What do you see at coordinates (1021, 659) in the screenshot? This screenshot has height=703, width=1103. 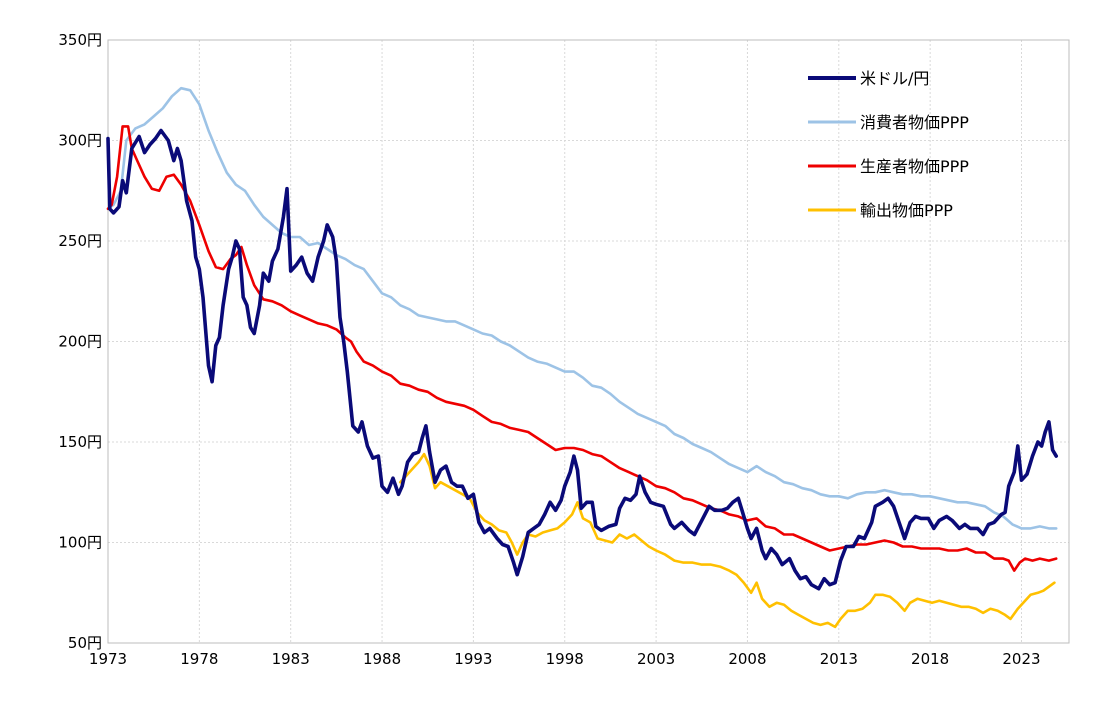 I see `x-tick-label: 2023` at bounding box center [1021, 659].